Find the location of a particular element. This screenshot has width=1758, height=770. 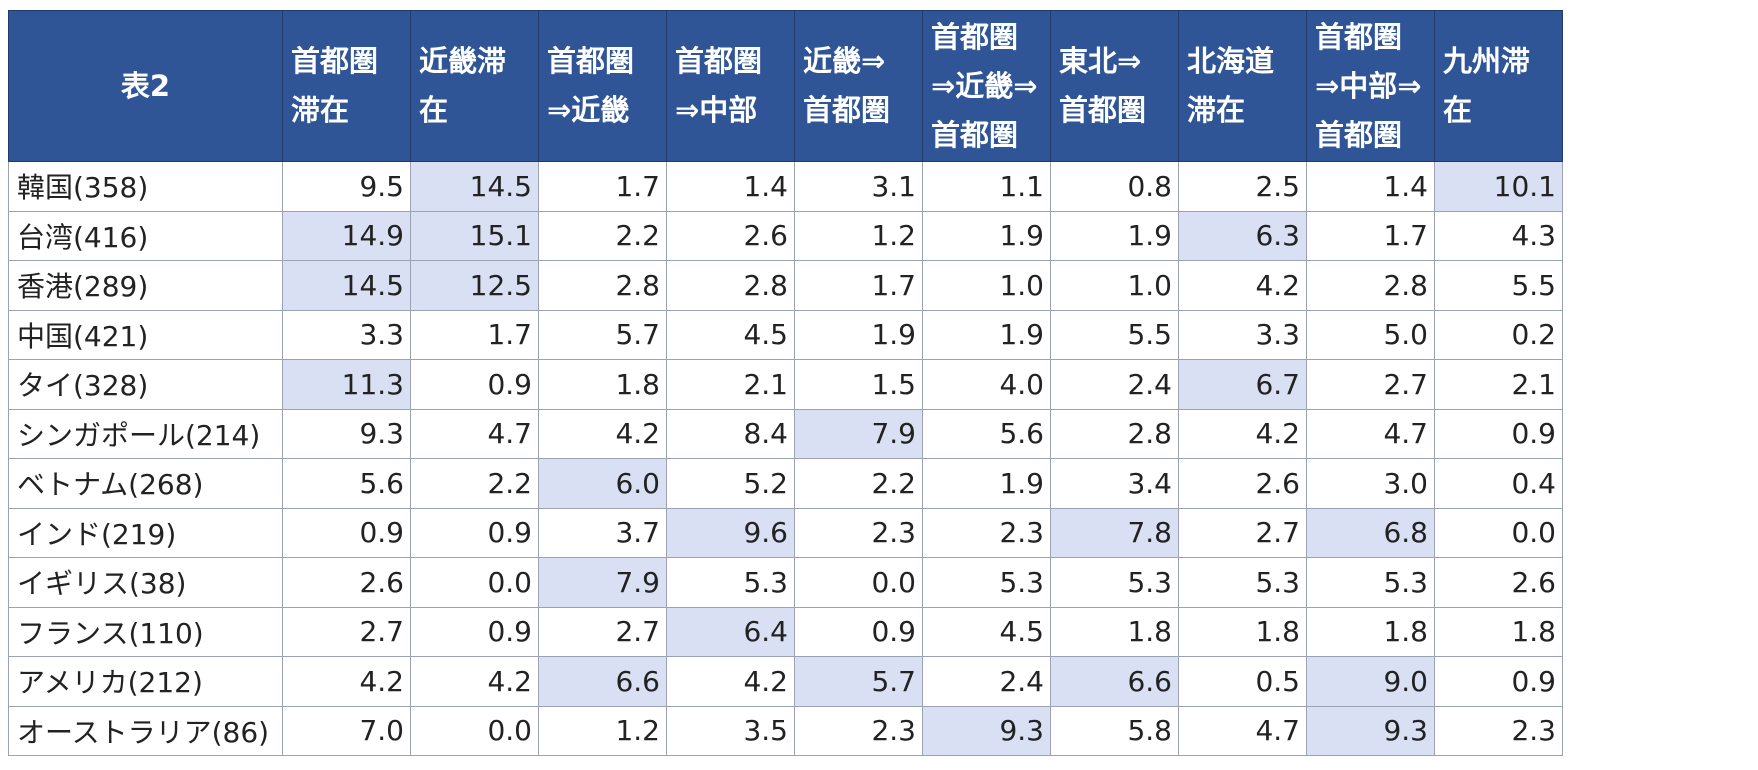

table-cell: 1.2 is located at coordinates (602, 730).